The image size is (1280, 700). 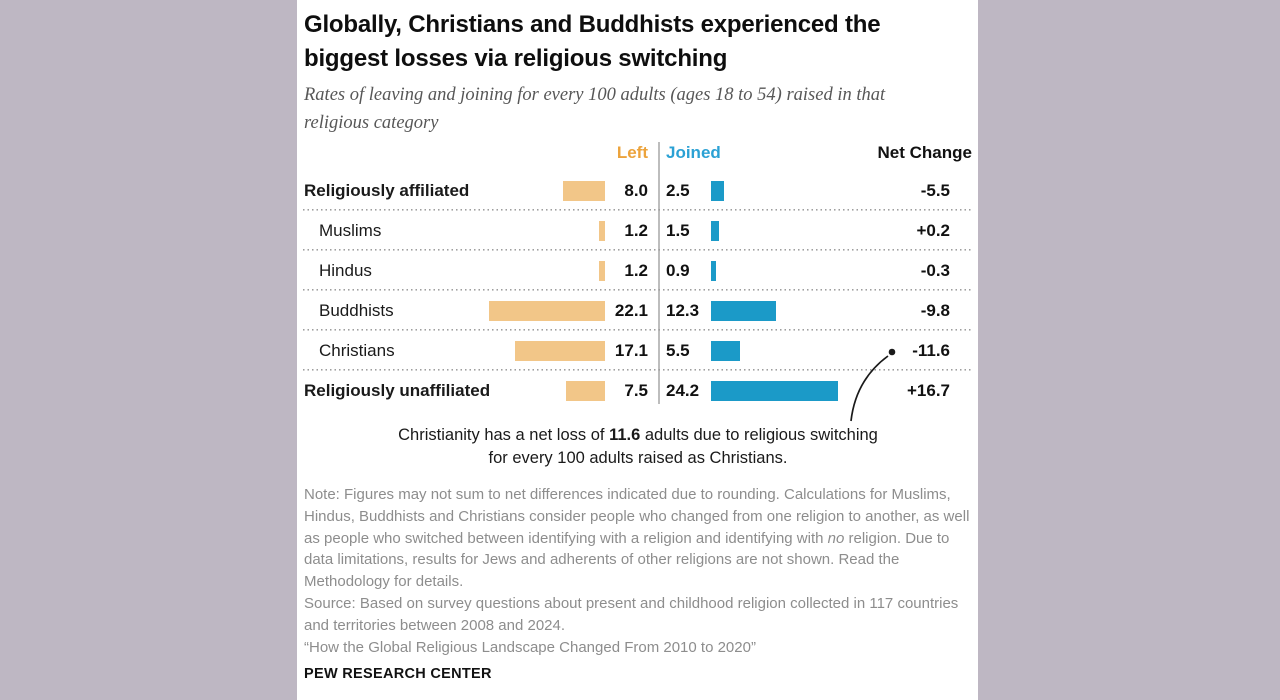 What do you see at coordinates (504, 435) in the screenshot?
I see `annotation-text-before: Christianity has a net loss of` at bounding box center [504, 435].